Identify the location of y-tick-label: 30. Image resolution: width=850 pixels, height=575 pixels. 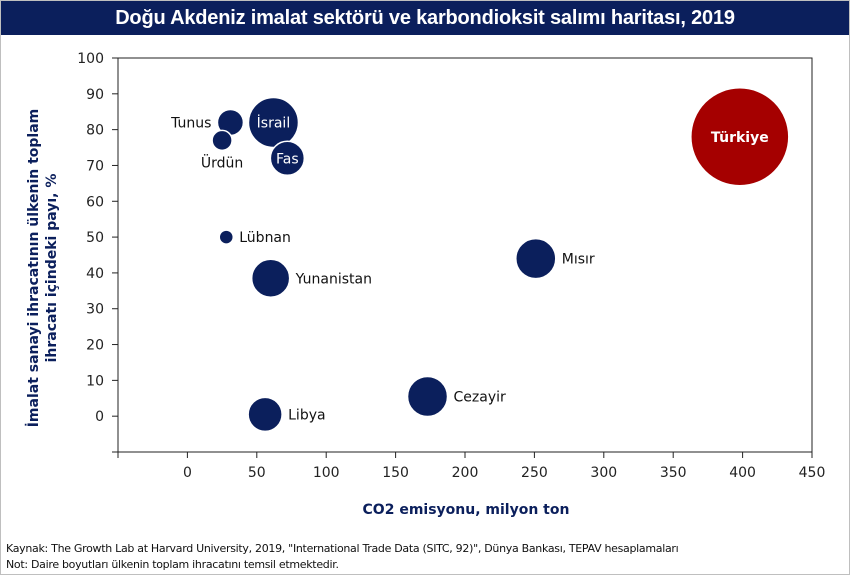
(95, 310).